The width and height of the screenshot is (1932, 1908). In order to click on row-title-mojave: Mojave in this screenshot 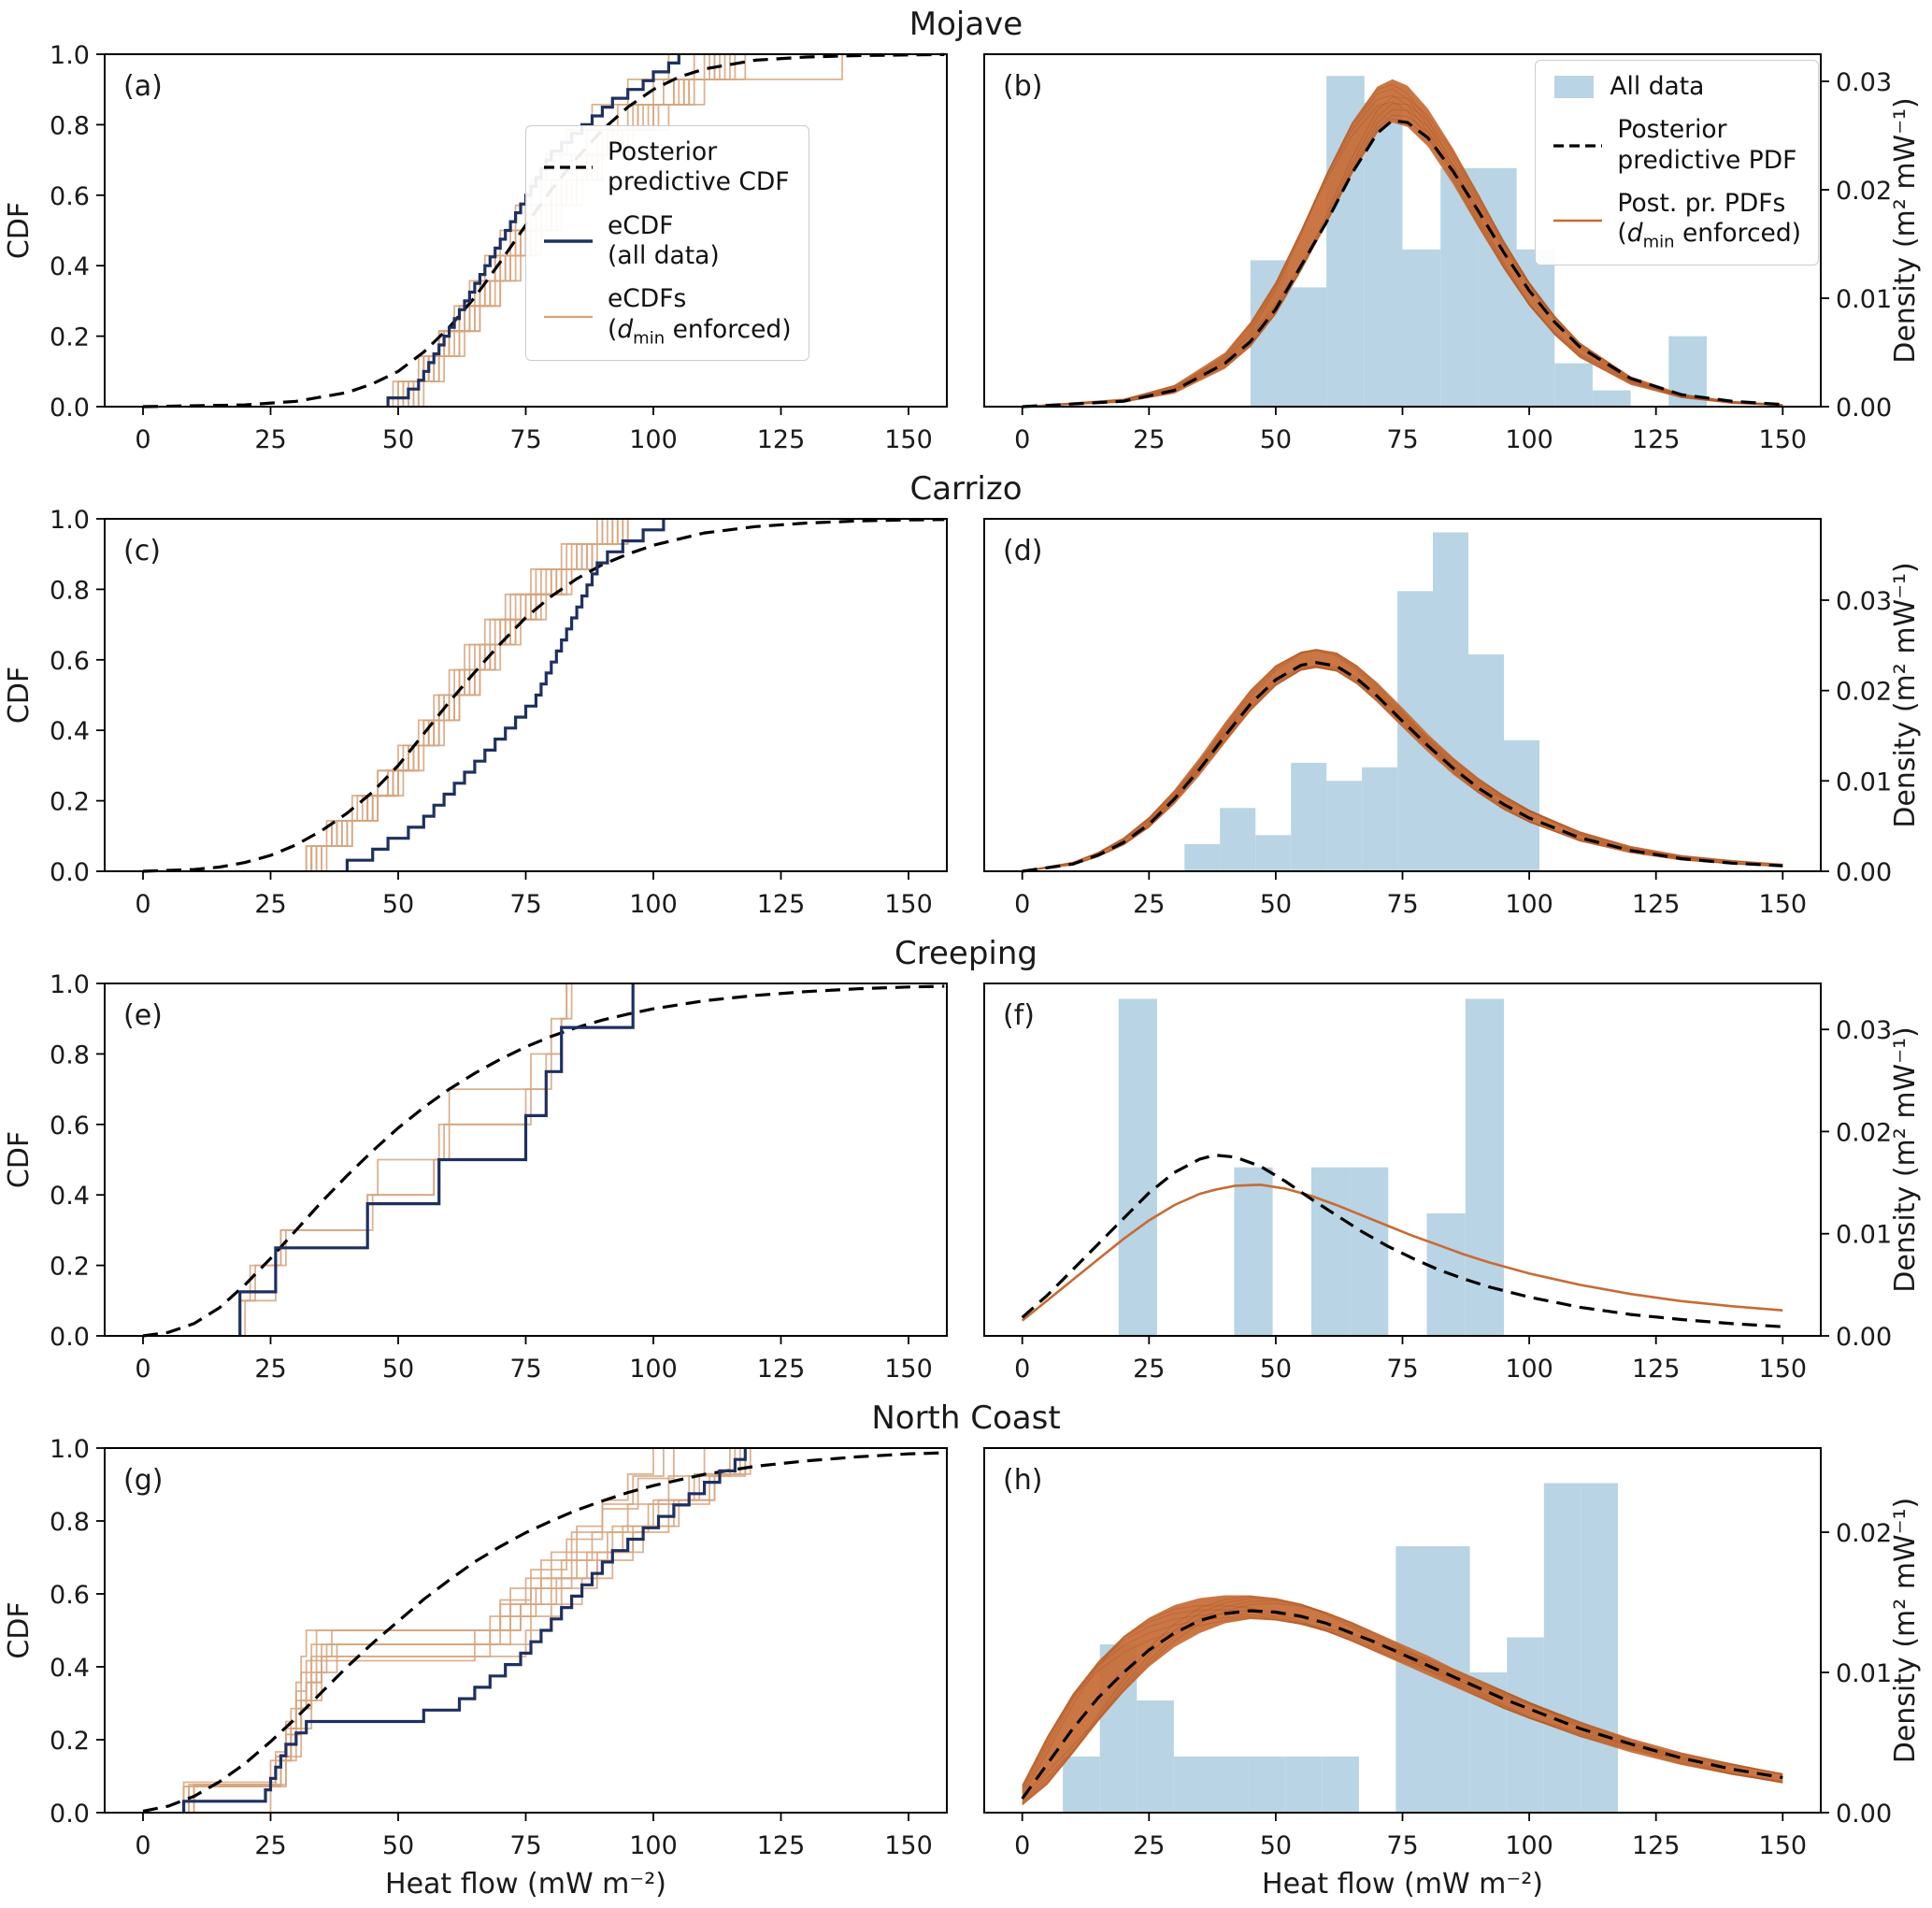, I will do `click(966, 24)`.